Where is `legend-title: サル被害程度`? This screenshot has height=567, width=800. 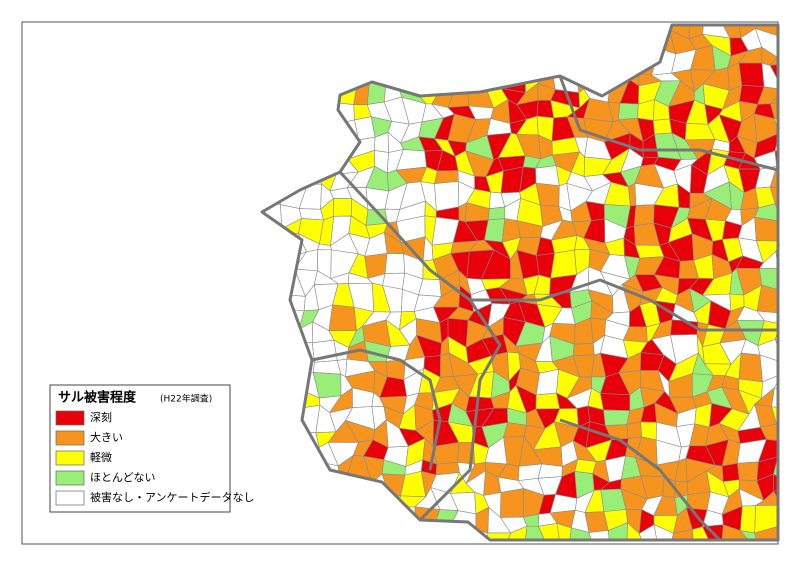 legend-title: サル被害程度 is located at coordinates (97, 398).